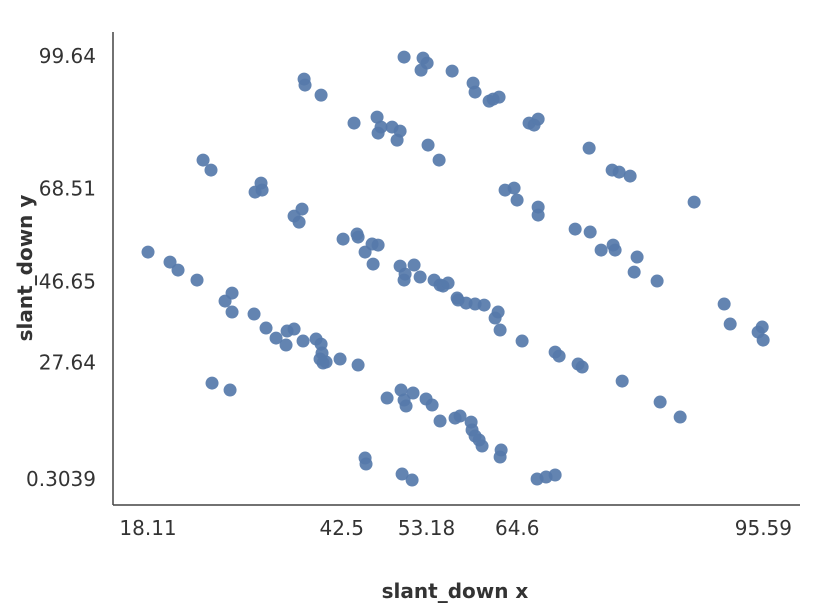 The image size is (832, 614). I want to click on x-tick-label: 95.59, so click(763, 528).